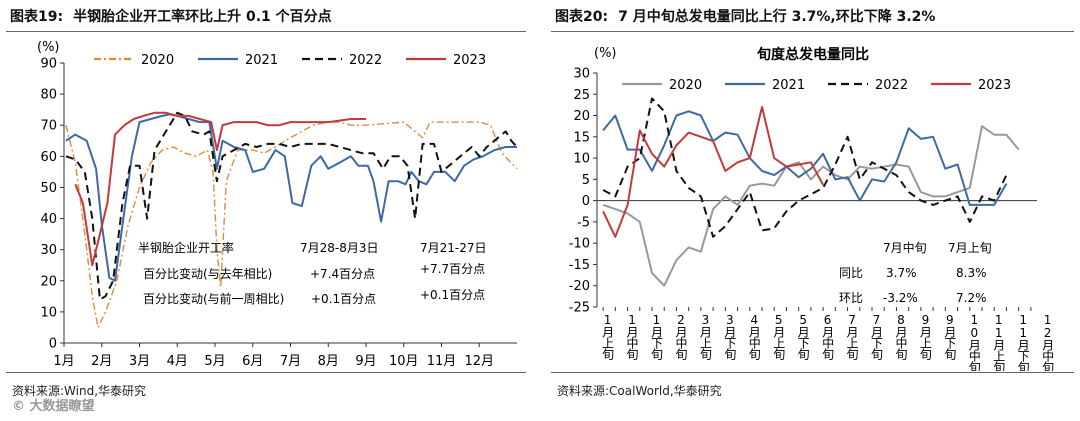 This screenshot has height=421, width=1080. Describe the element at coordinates (579, 308) in the screenshot. I see `y-tick-label: -25` at that location.